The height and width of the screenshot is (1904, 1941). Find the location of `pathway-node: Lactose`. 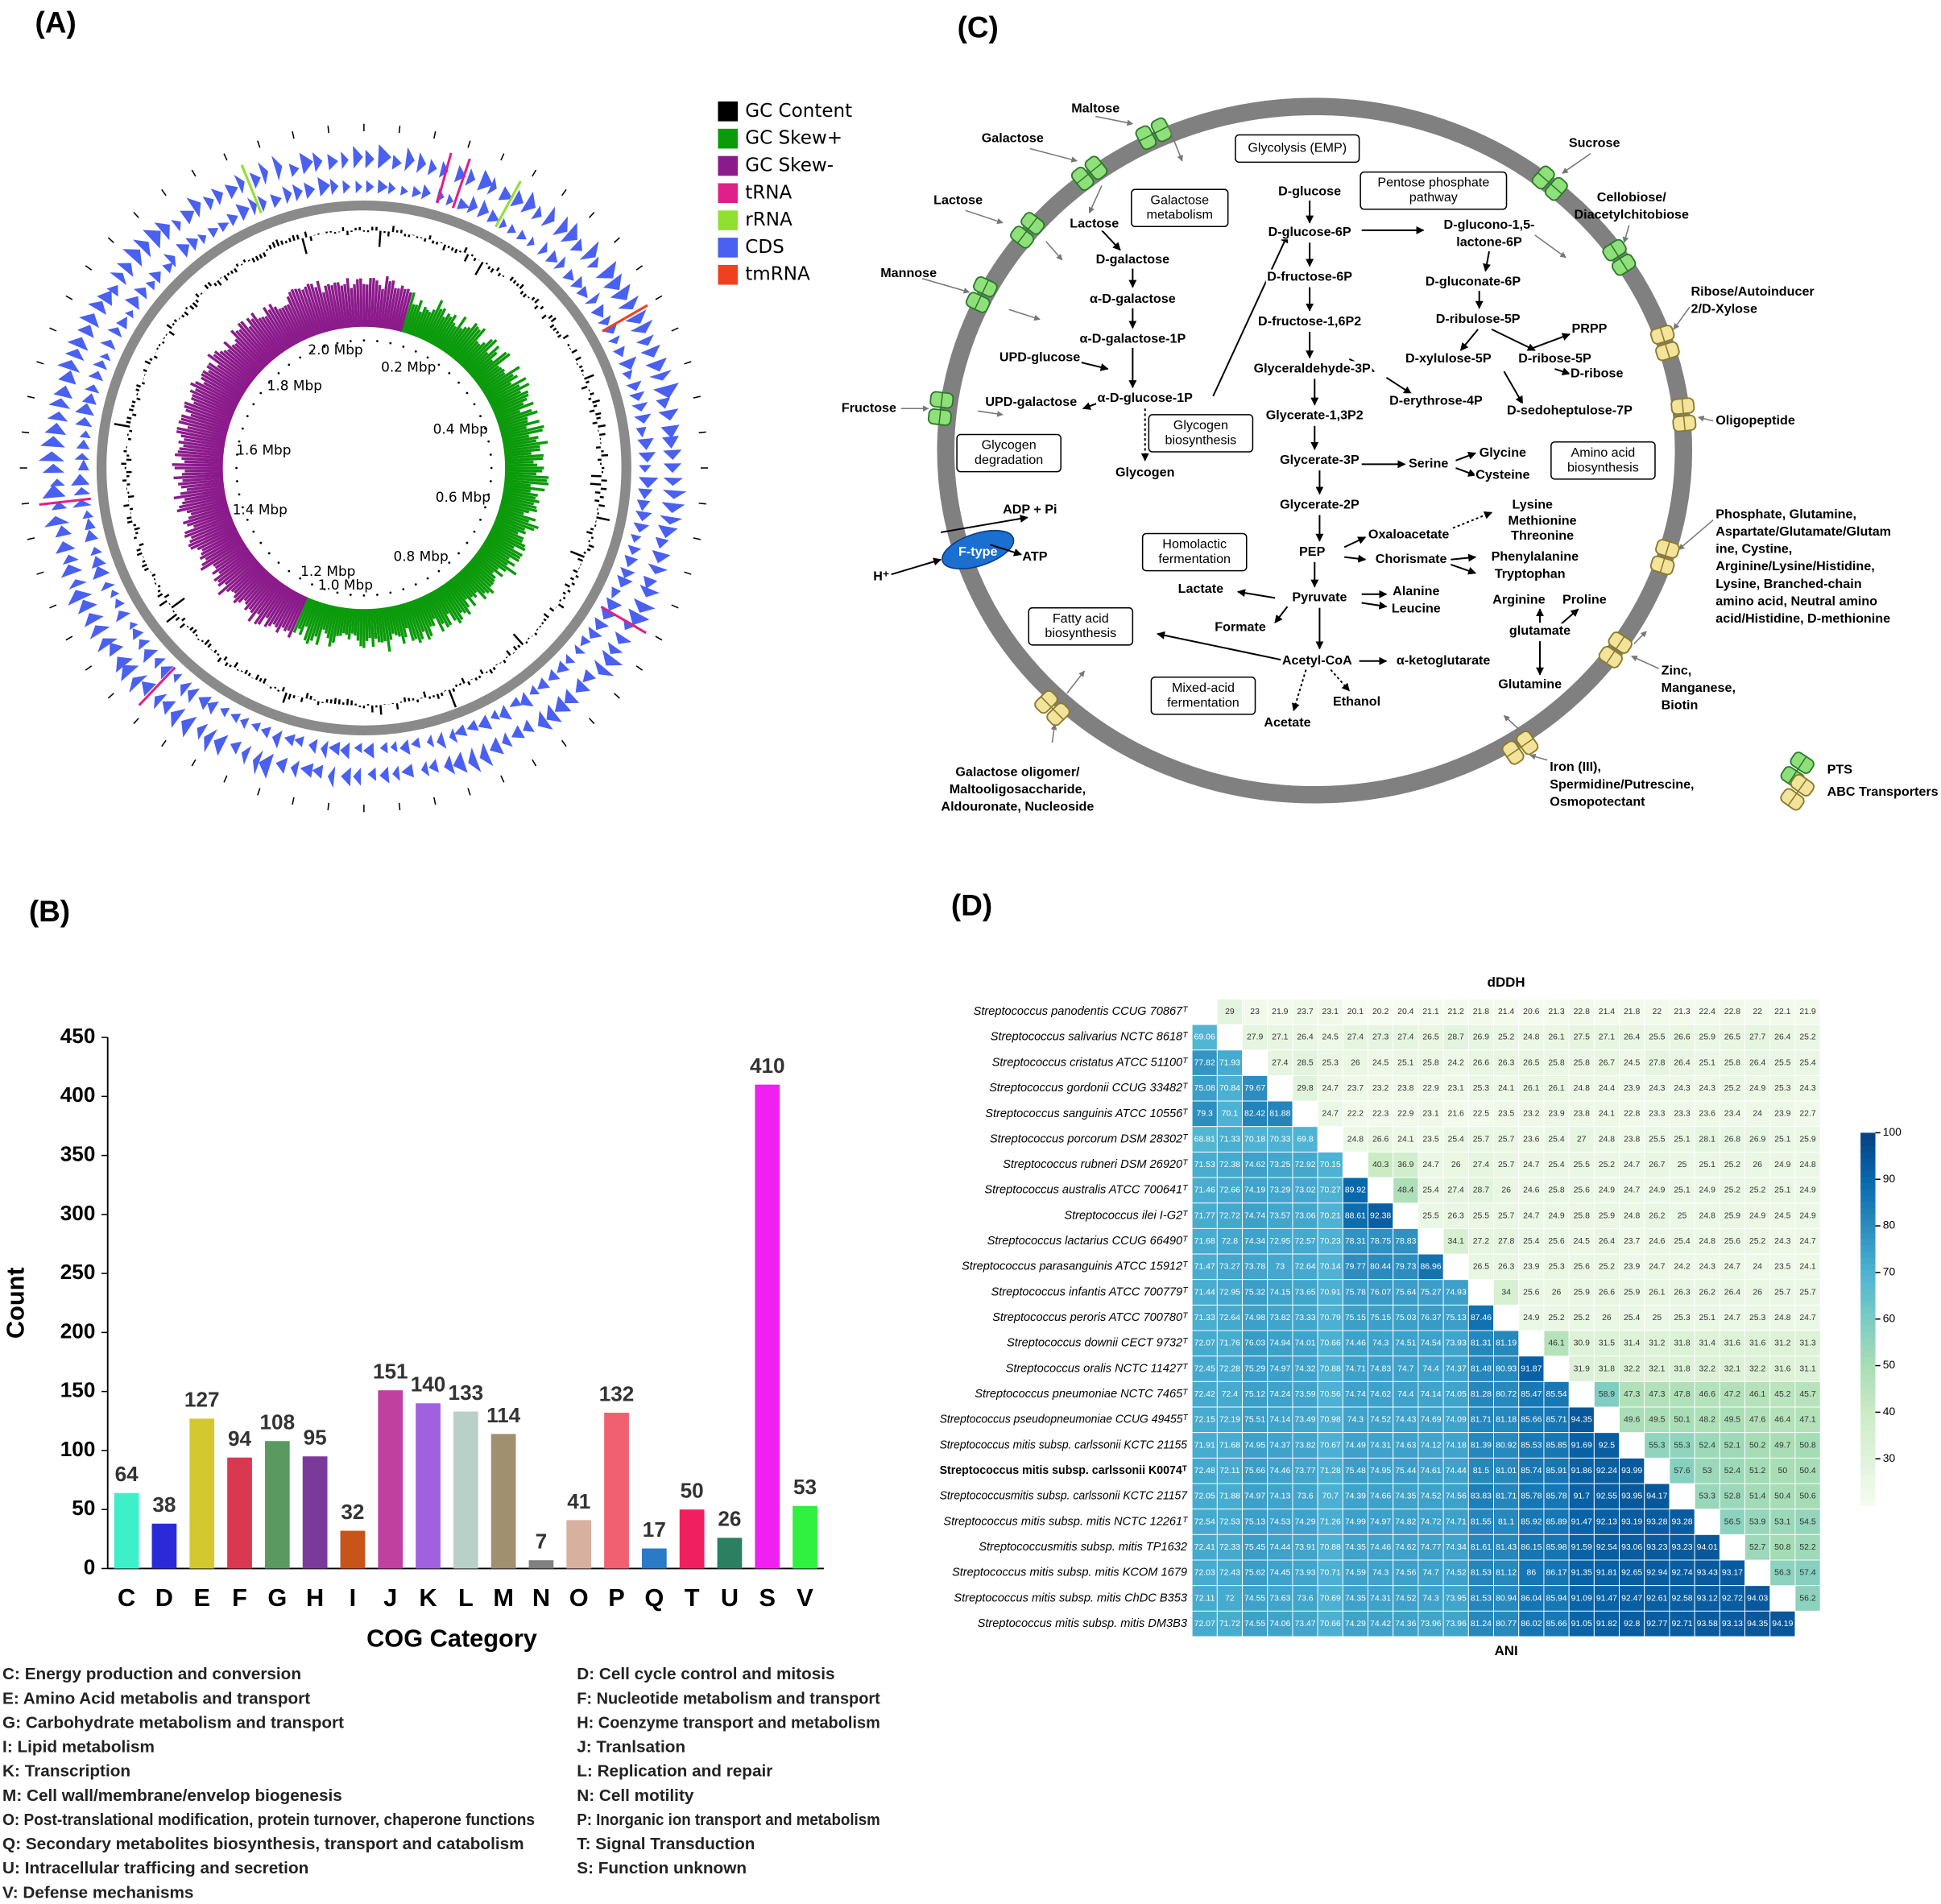

pathway-node: Lactose is located at coordinates (958, 200).